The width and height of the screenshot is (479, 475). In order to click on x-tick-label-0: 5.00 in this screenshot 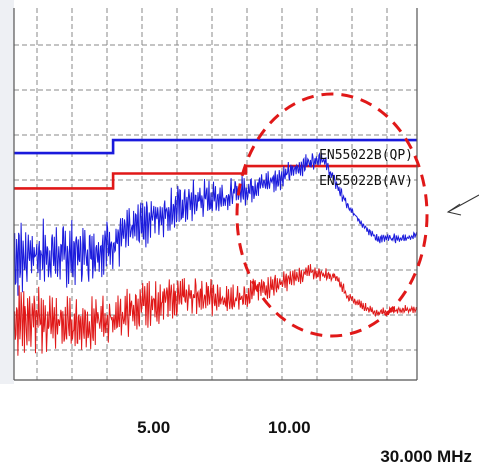, I will do `click(153, 427)`.